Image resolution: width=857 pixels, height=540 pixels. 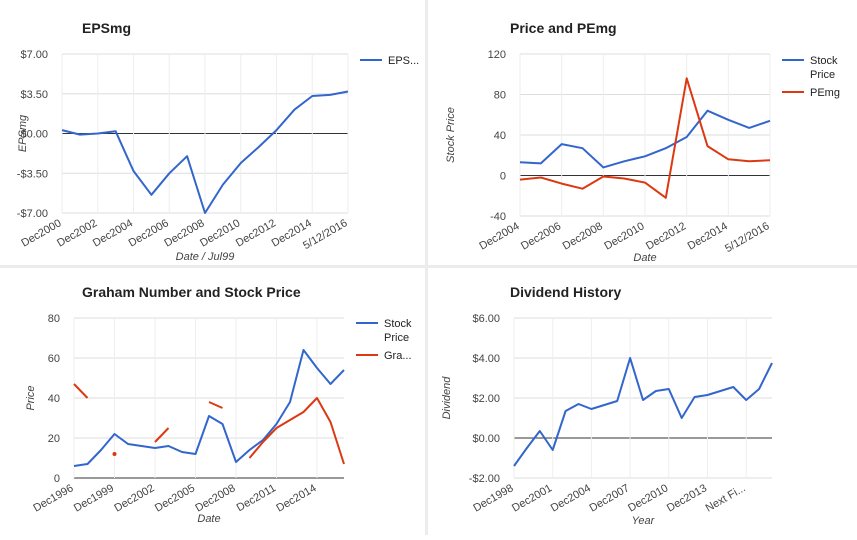 I want to click on y-axis-title: Price, so click(x=31, y=397).